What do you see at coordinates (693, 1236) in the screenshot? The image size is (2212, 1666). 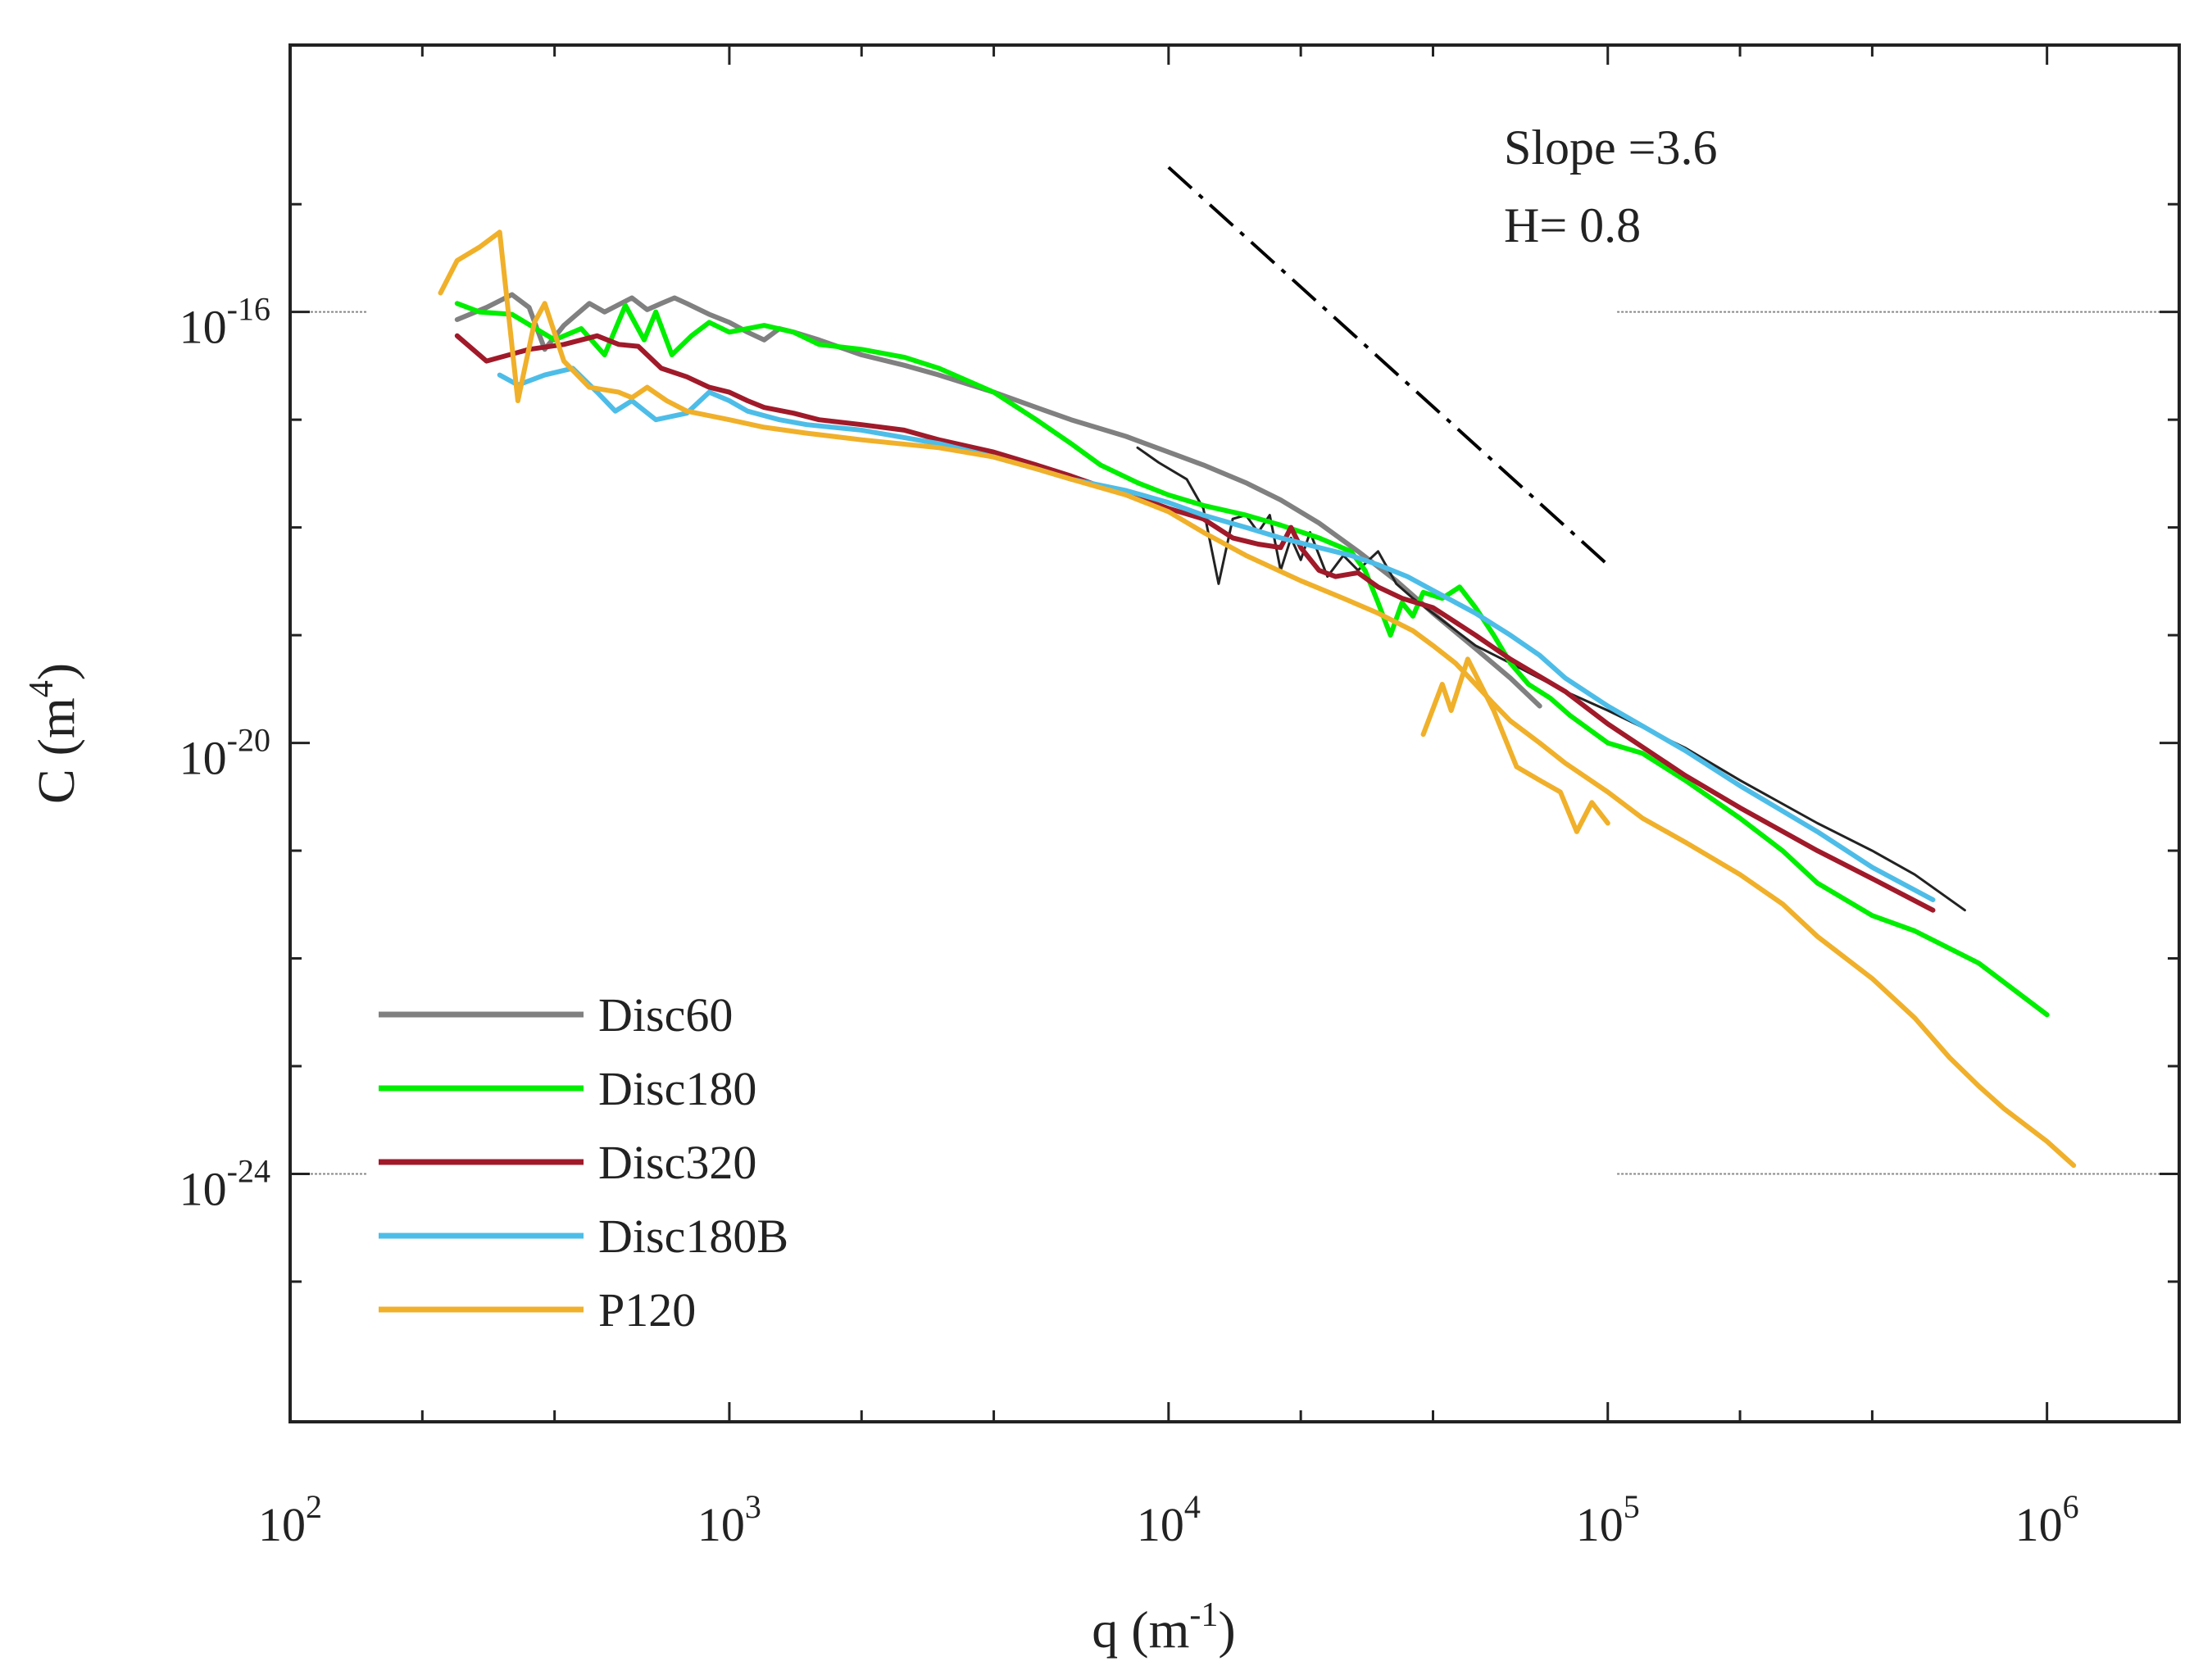 I see `legend-label-disc180b: Disc180B` at bounding box center [693, 1236].